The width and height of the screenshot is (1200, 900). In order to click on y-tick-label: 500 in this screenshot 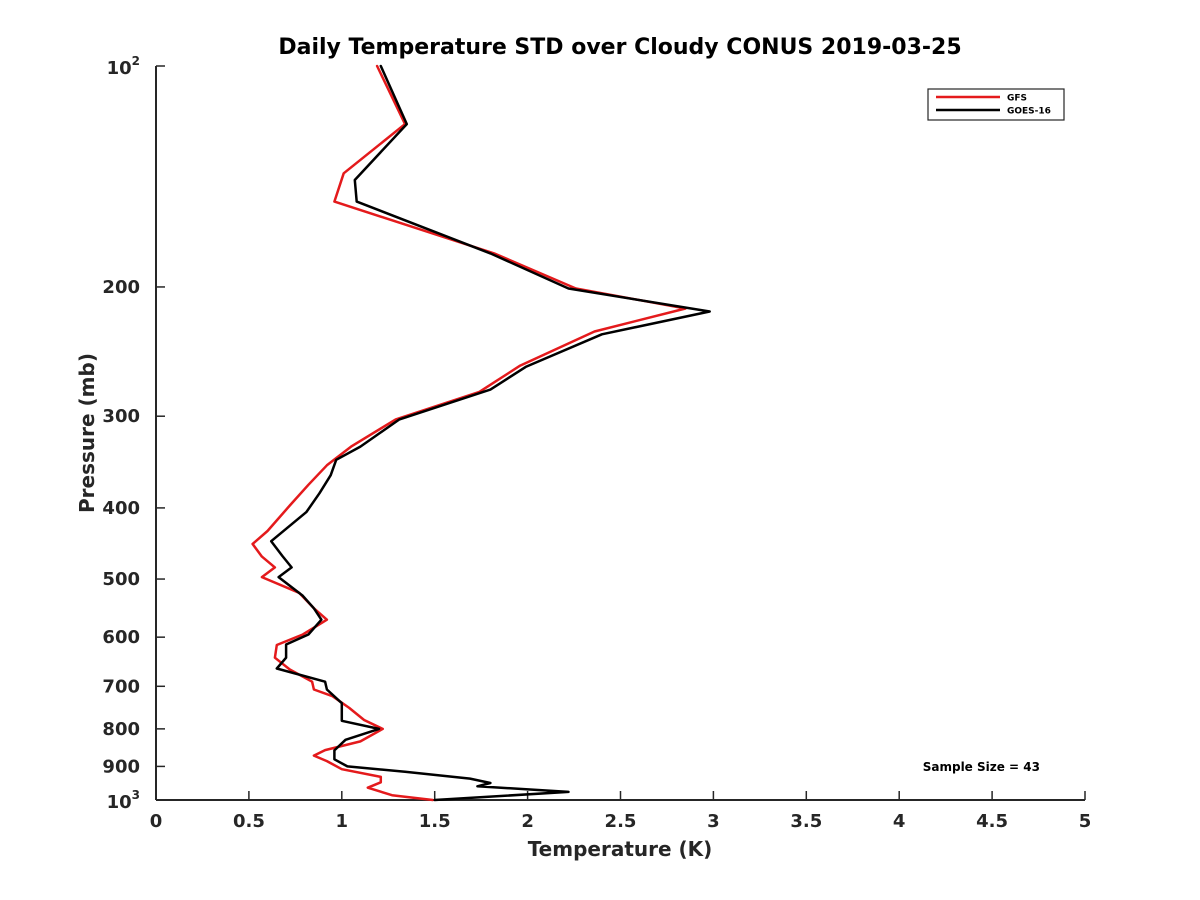, I will do `click(121, 579)`.